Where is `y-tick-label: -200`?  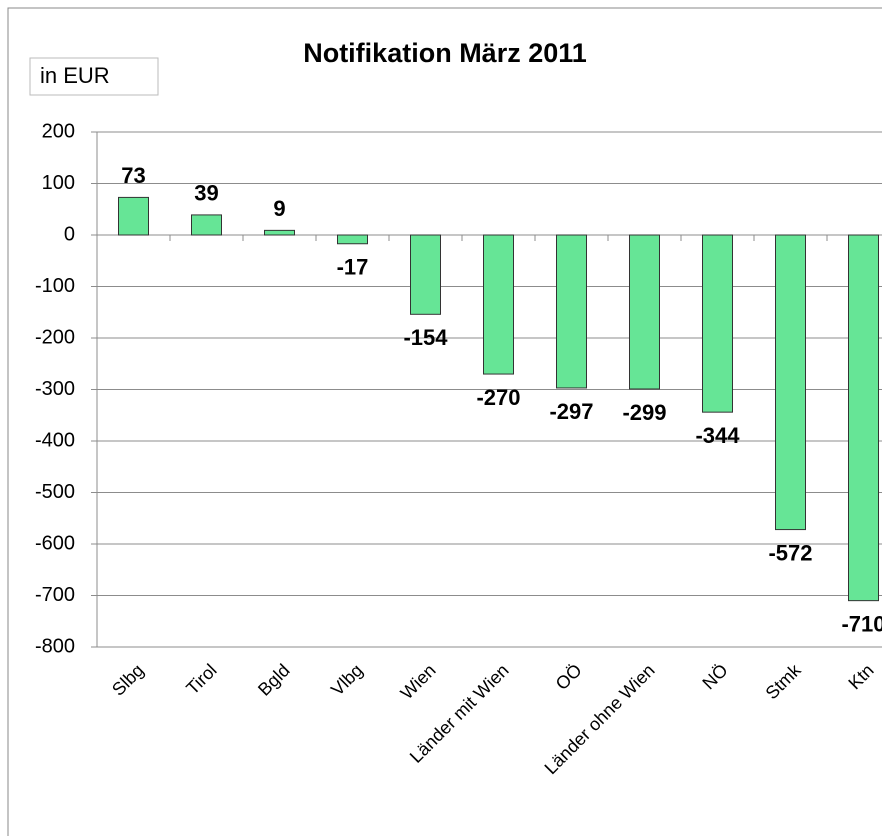 y-tick-label: -200 is located at coordinates (55, 337).